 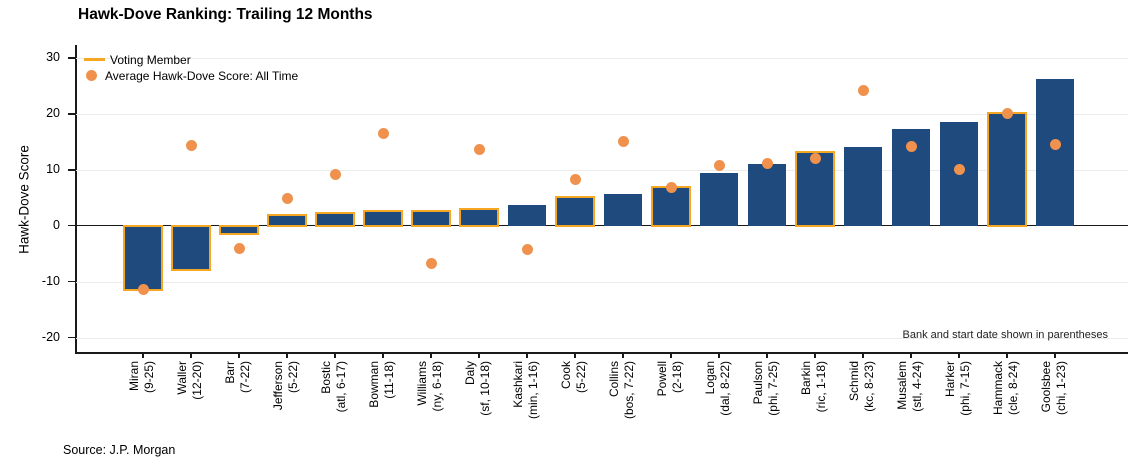 I want to click on x-tick-label-bostic: Bostic (atl, 6-17), so click(x=335, y=407).